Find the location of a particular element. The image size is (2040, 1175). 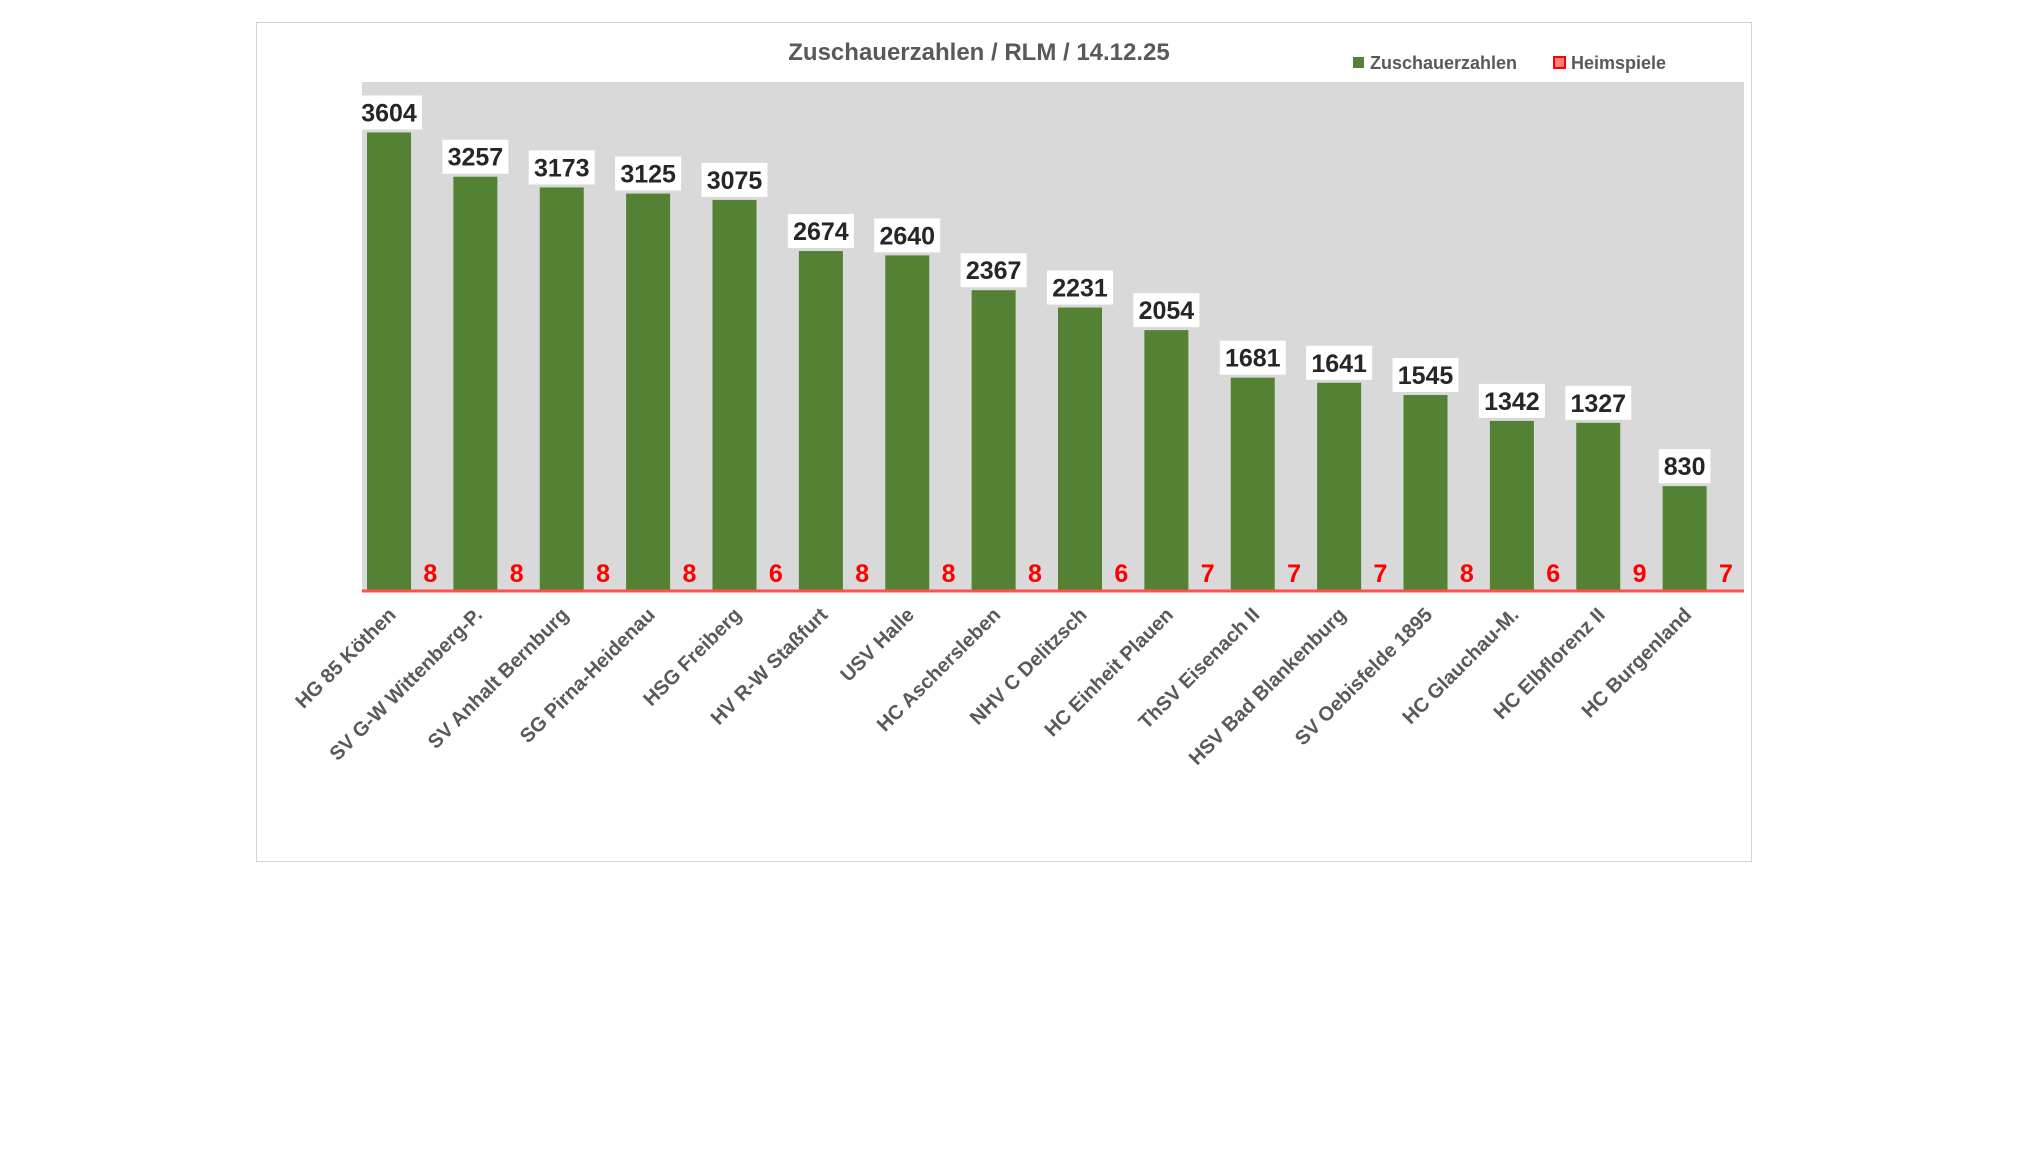

category-label: SV Anhalt Bernburg is located at coordinates (498, 678).